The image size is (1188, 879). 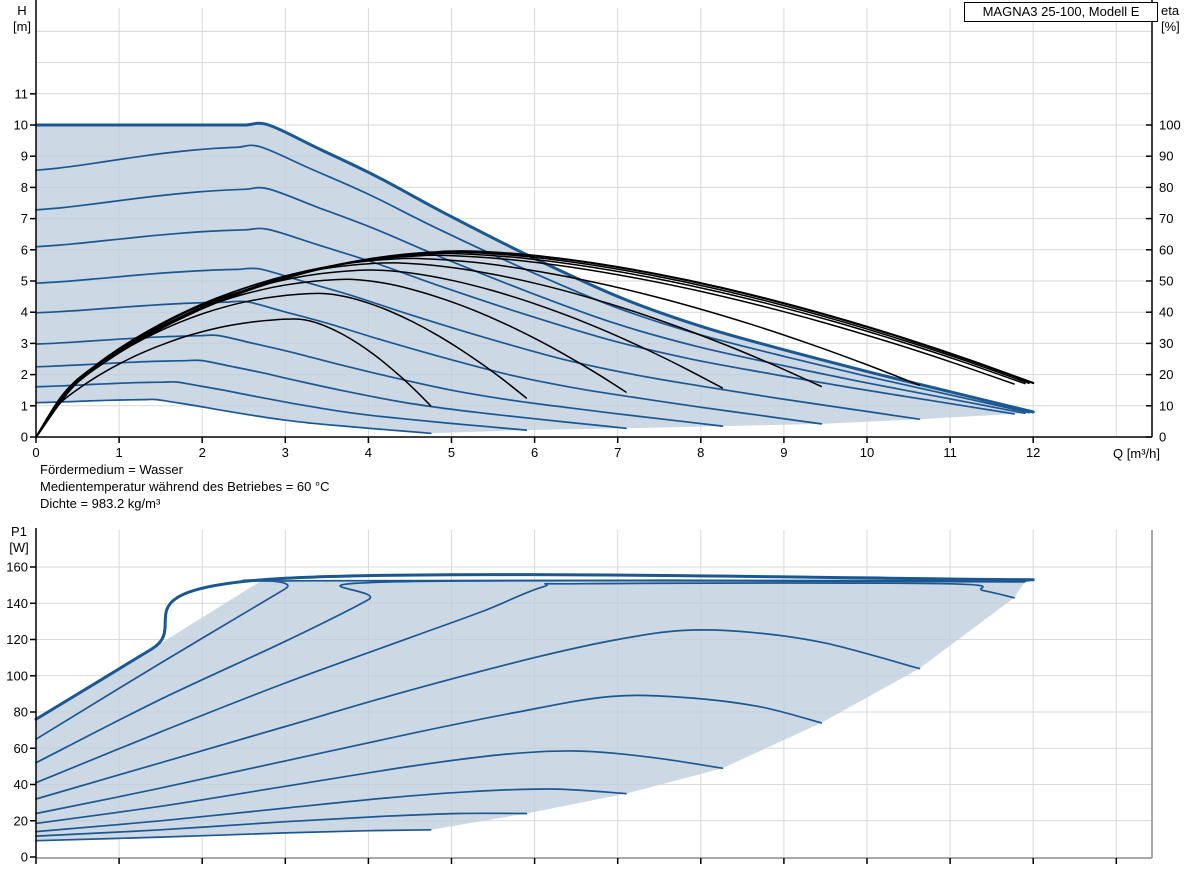 What do you see at coordinates (17, 639) in the screenshot?
I see `svg-text: 120` at bounding box center [17, 639].